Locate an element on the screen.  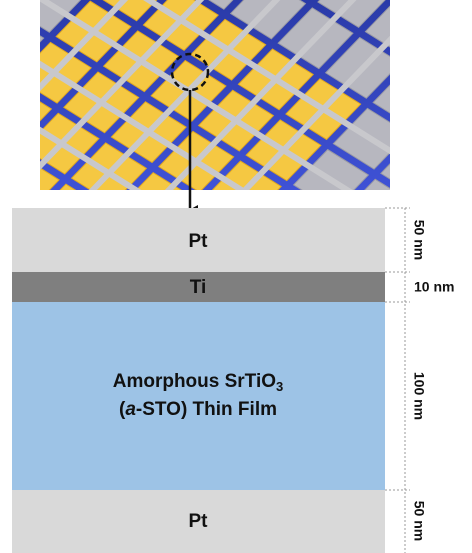
layer-label: Ti is located at coordinates (198, 287).